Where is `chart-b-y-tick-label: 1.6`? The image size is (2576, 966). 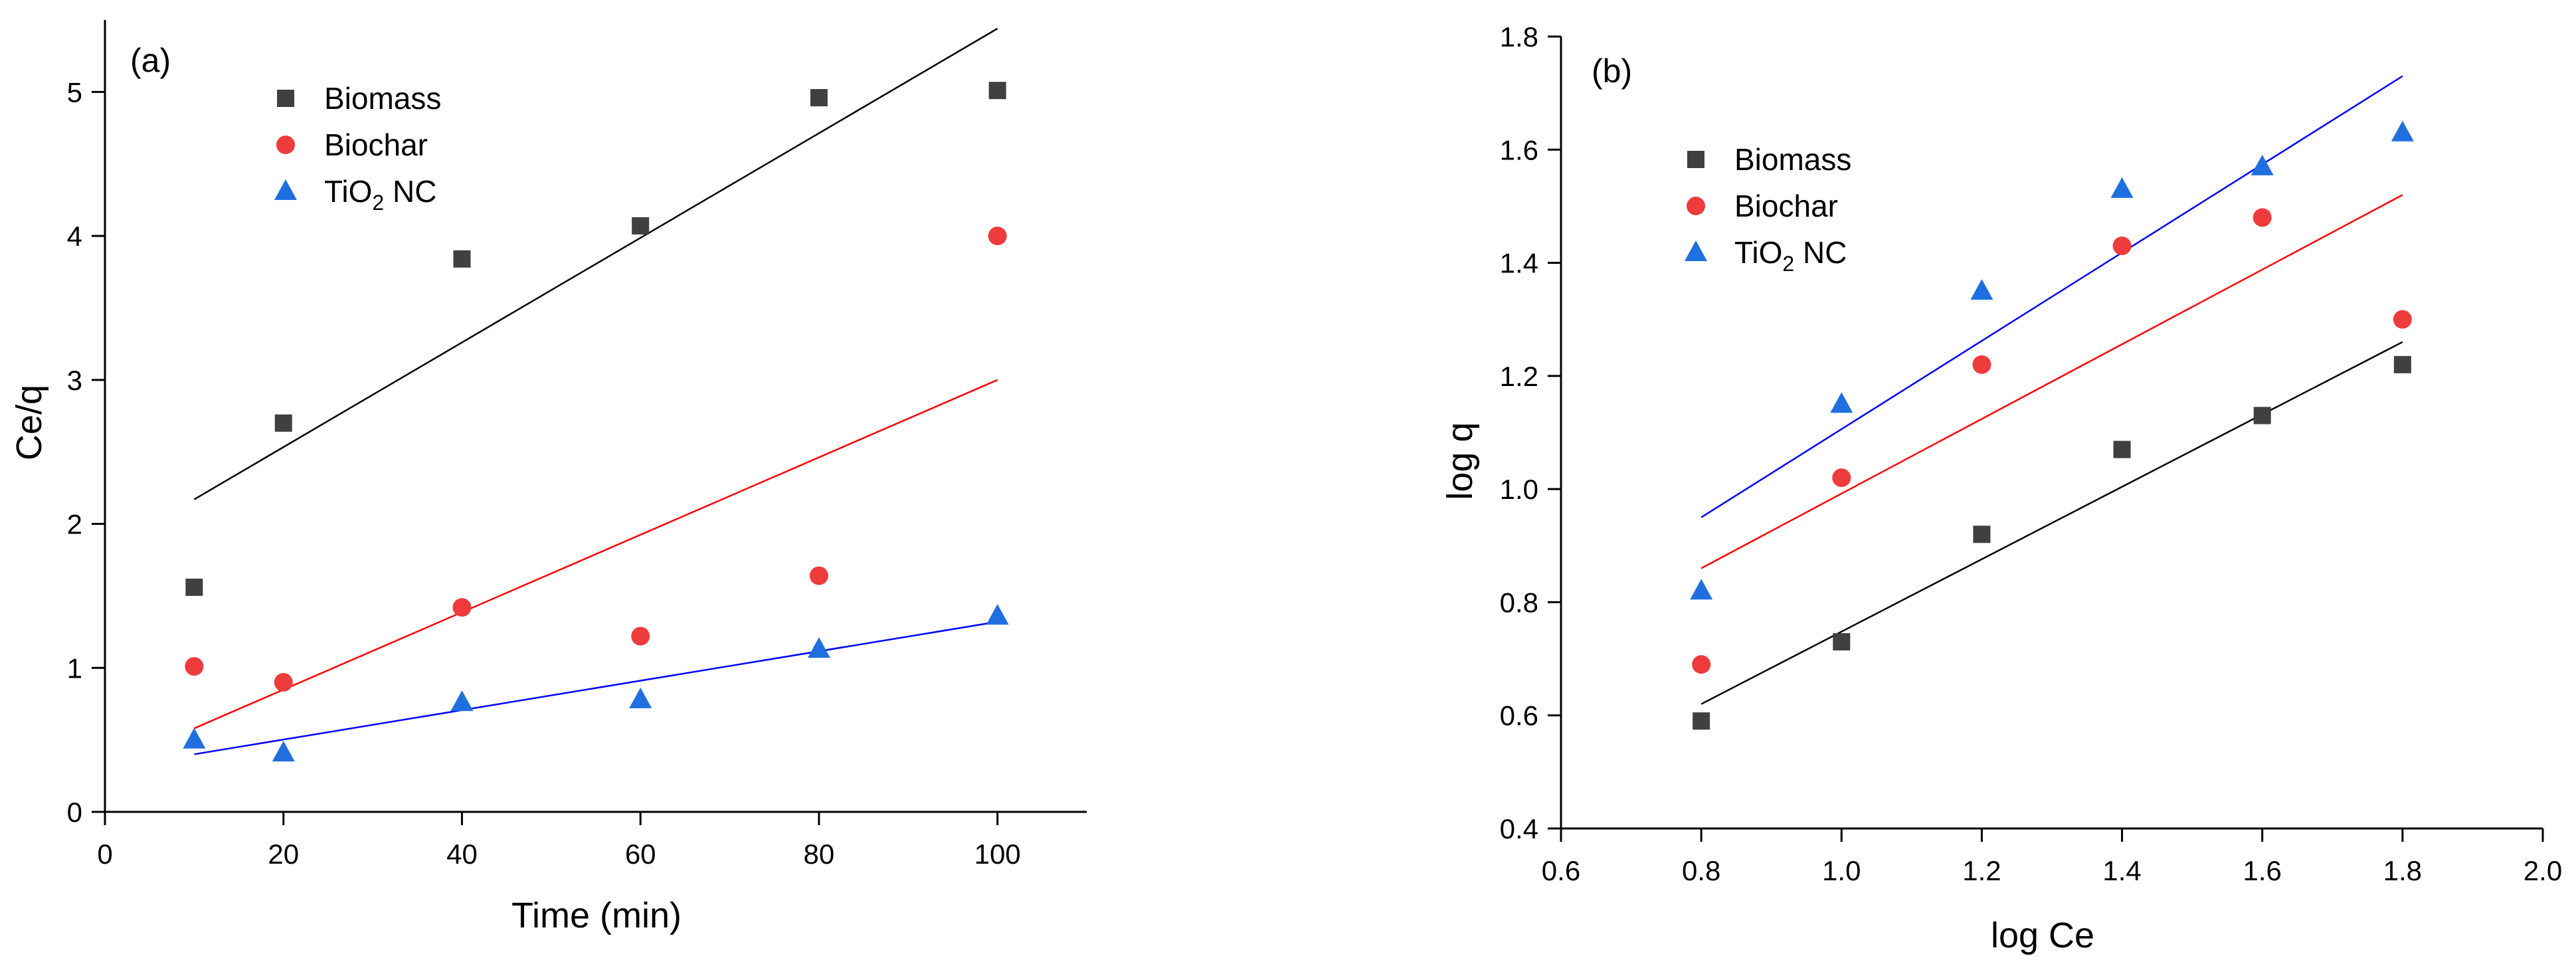
chart-b-y-tick-label: 1.6 is located at coordinates (1519, 149).